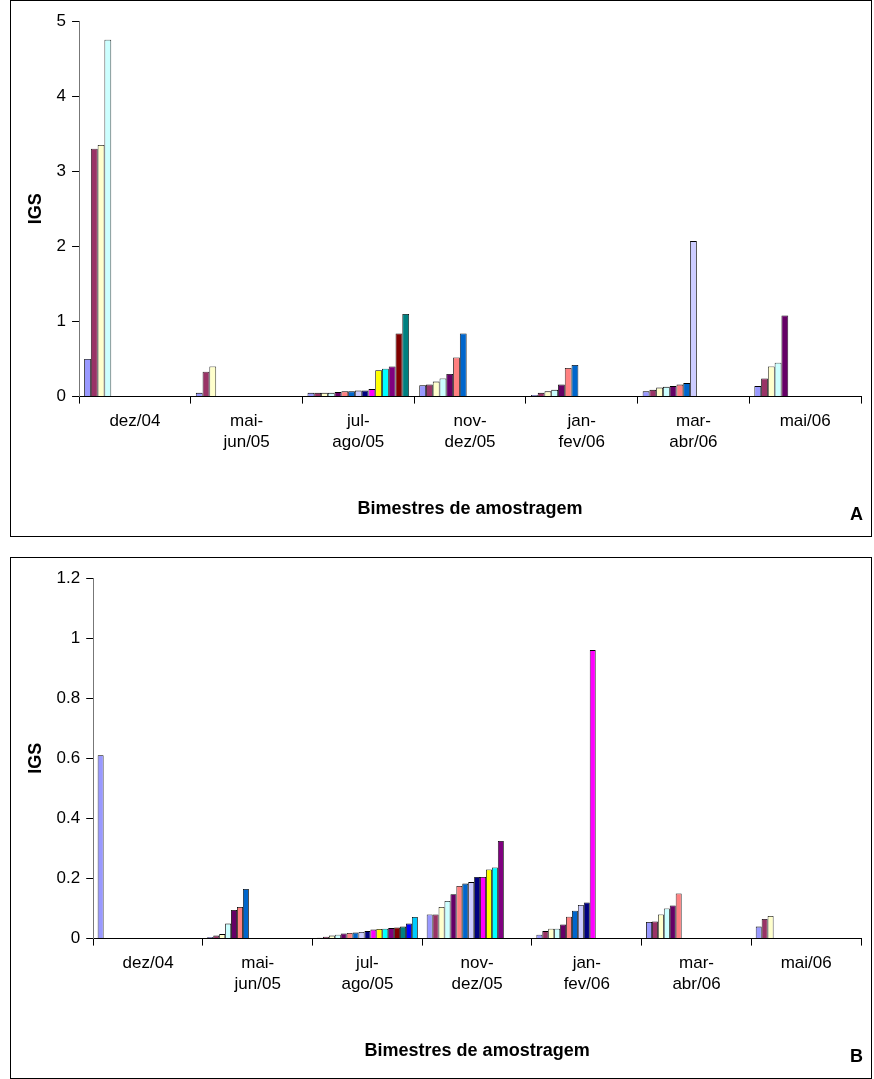  I want to click on y-tick-label: 5, so click(61, 20).